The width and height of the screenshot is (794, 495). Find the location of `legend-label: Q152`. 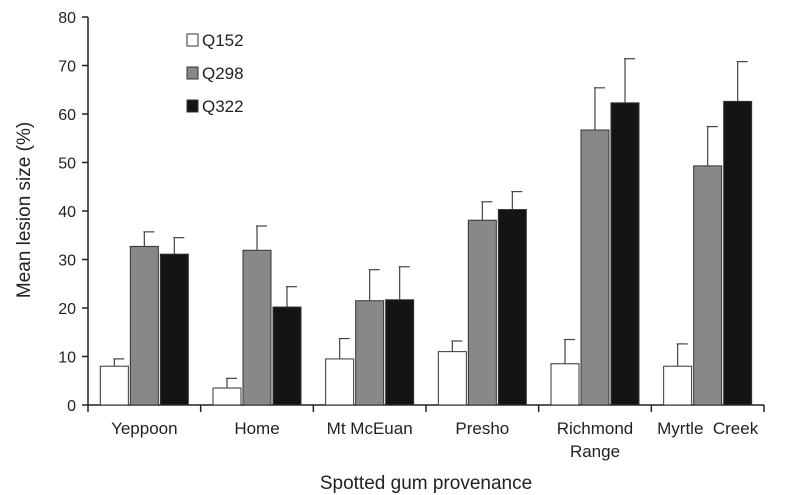

legend-label: Q152 is located at coordinates (223, 40).